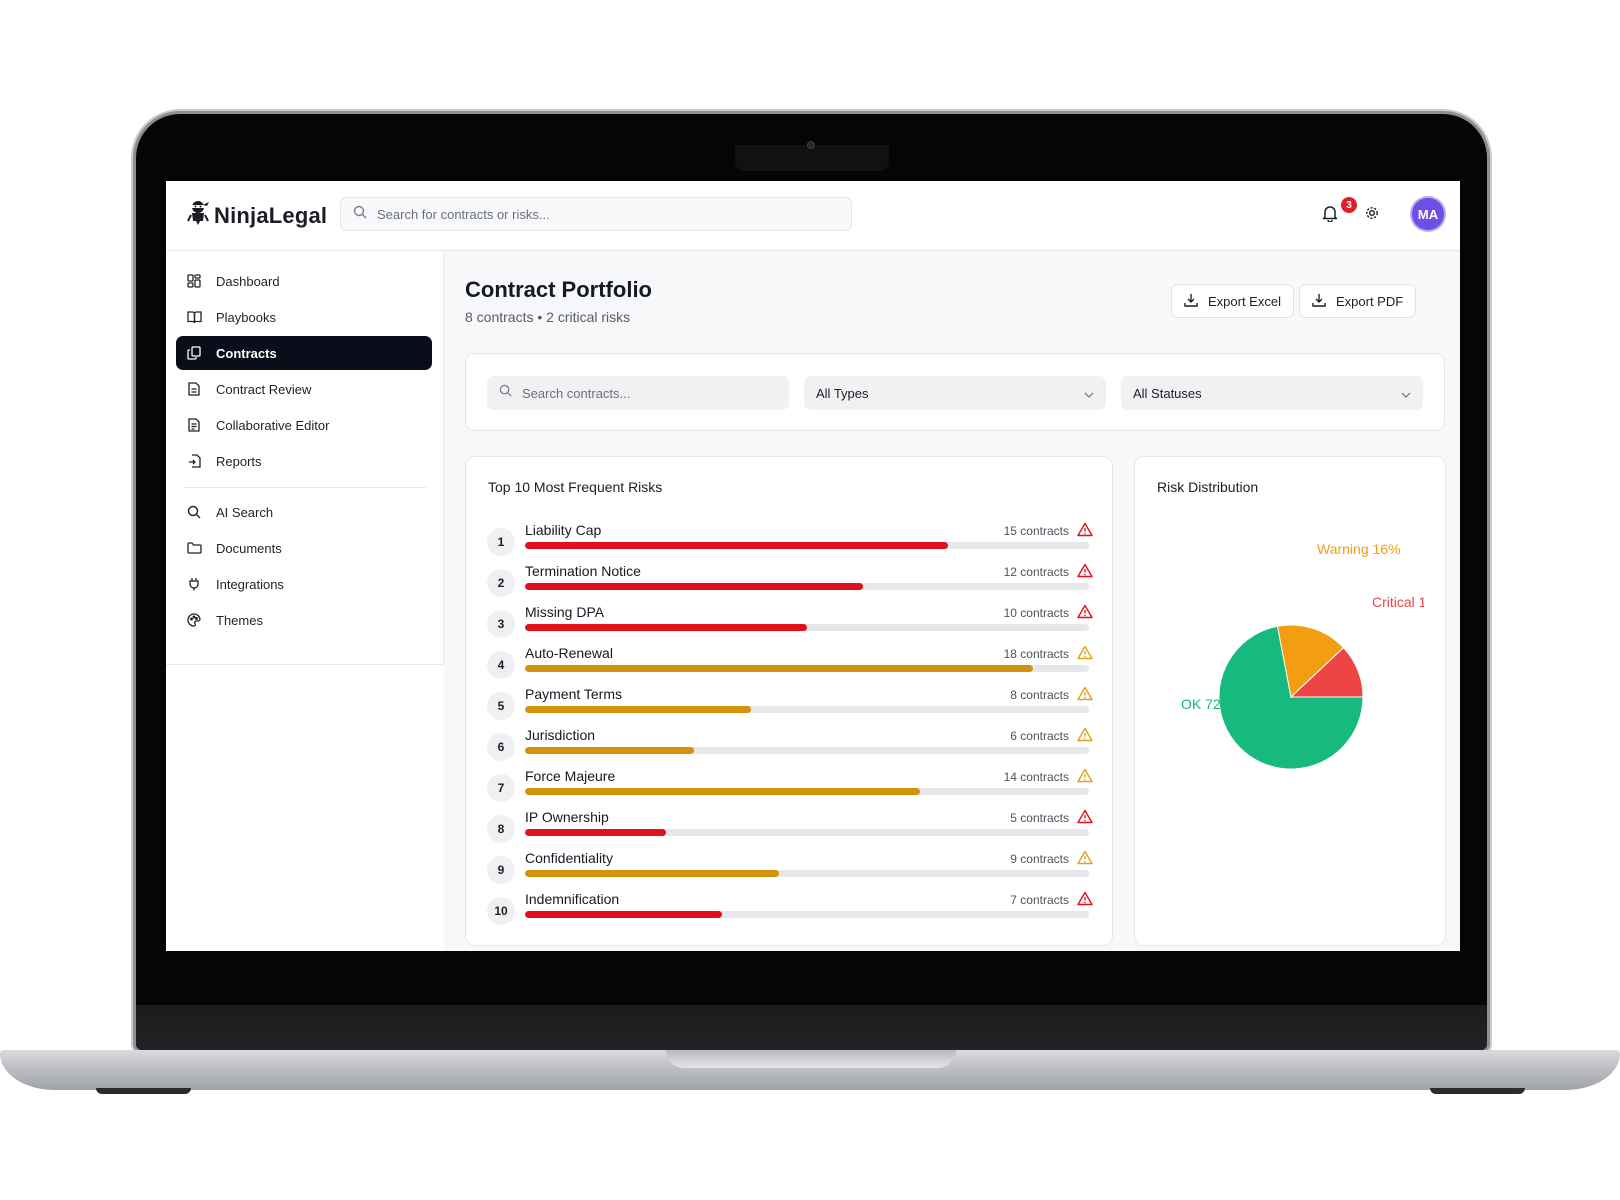 This screenshot has width=1620, height=1200. What do you see at coordinates (569, 653) in the screenshot?
I see `risk-name: Auto-Renewal` at bounding box center [569, 653].